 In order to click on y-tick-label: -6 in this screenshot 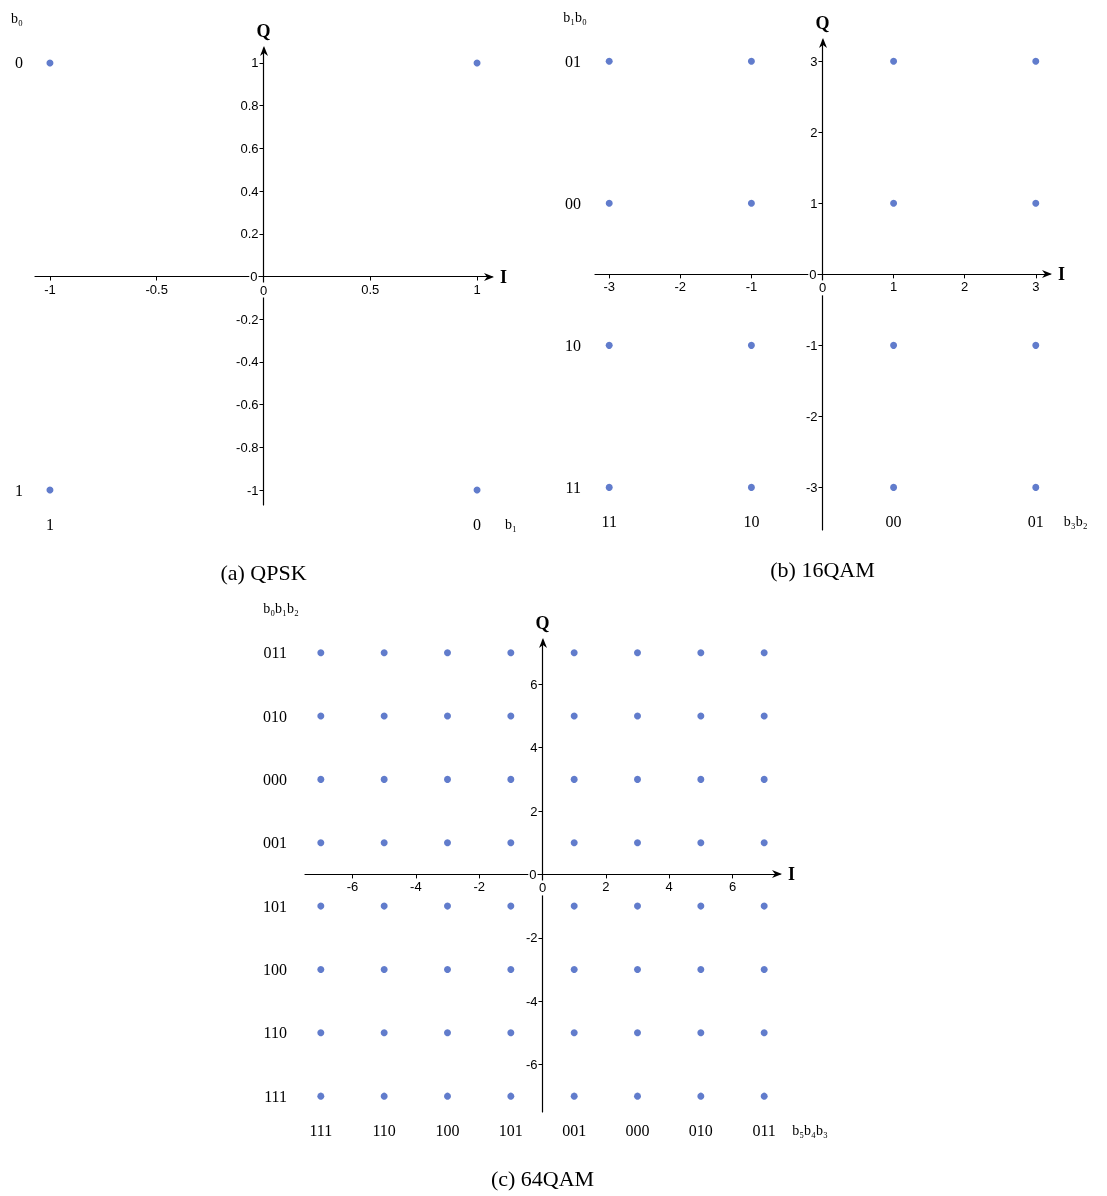, I will do `click(531, 1064)`.